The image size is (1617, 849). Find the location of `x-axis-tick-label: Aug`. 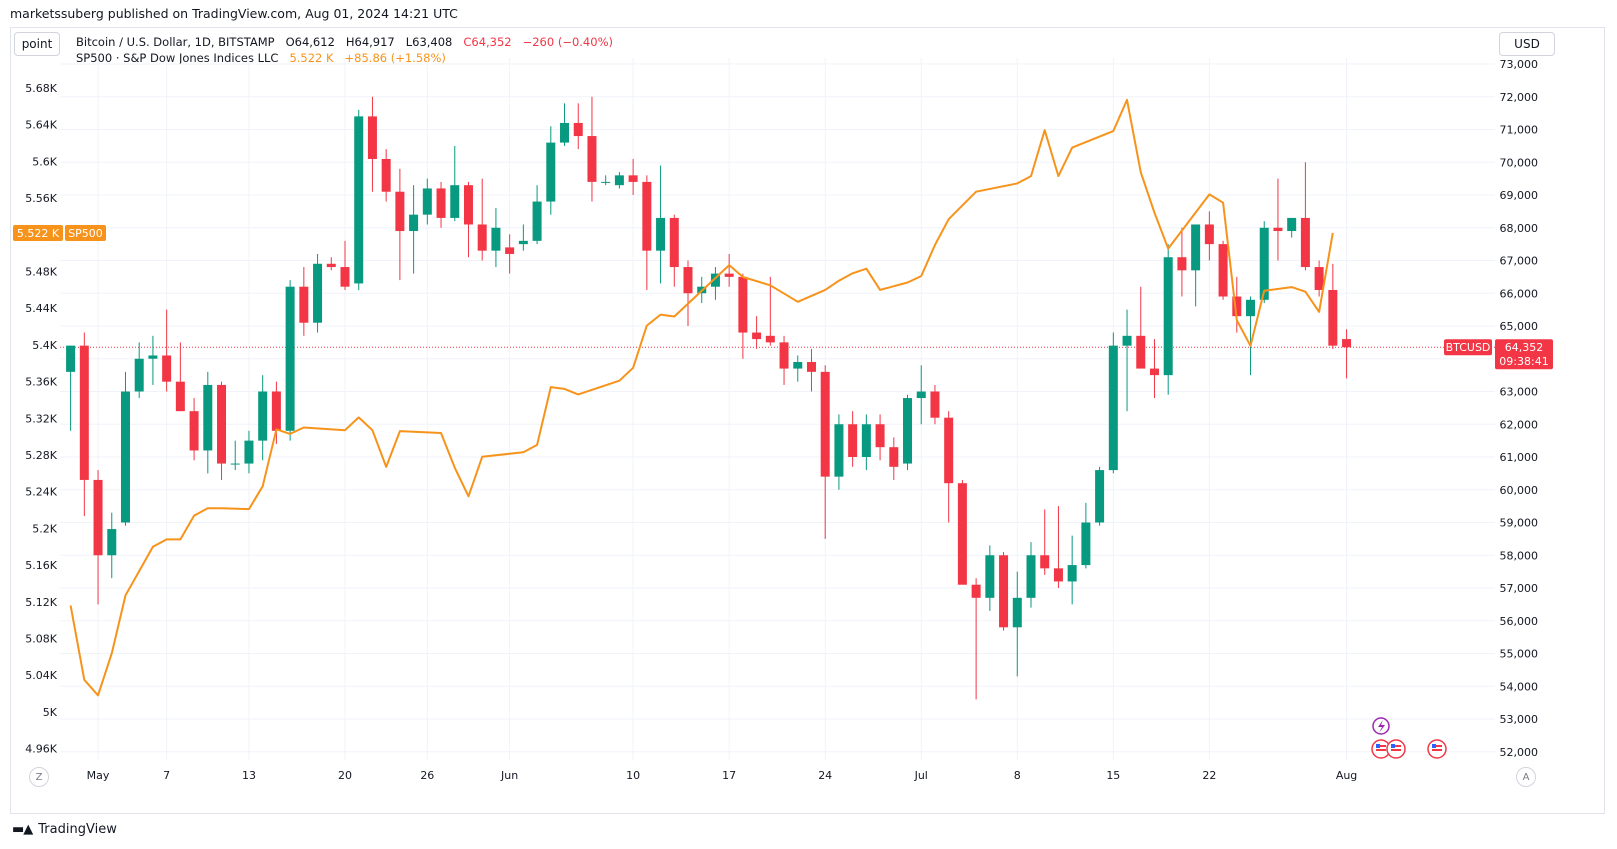

x-axis-tick-label: Aug is located at coordinates (1346, 775).